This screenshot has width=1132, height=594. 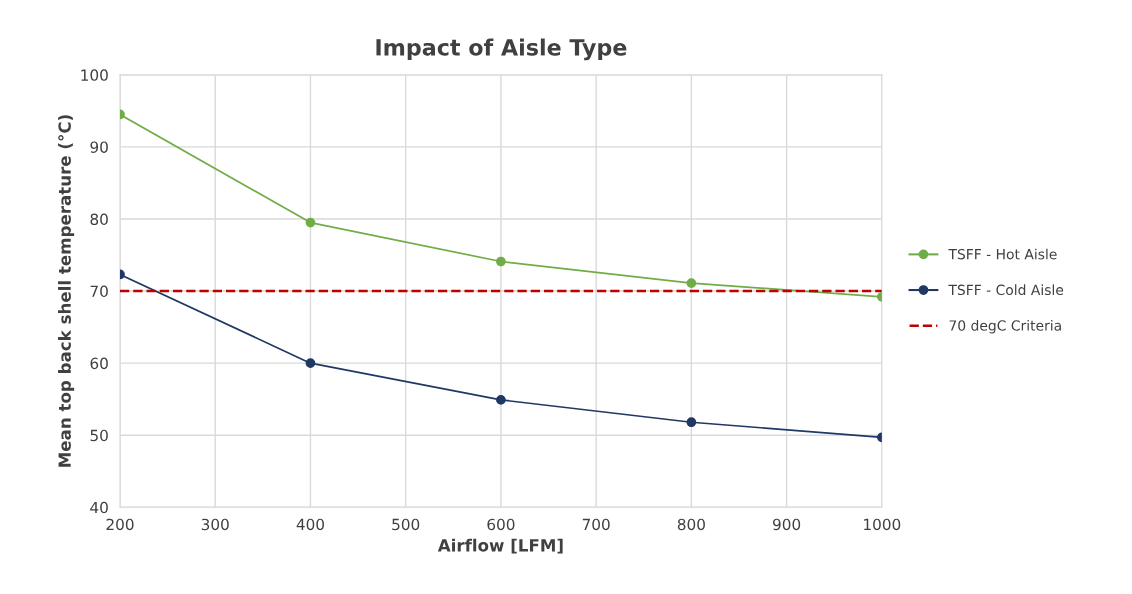 I want to click on y-tick-label: 40, so click(x=99, y=507).